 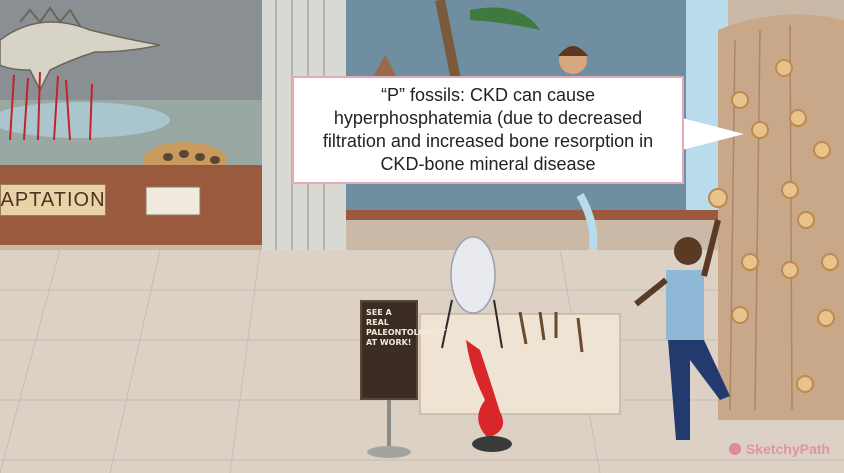 What do you see at coordinates (485, 389) in the screenshot?
I see `red-spill` at bounding box center [485, 389].